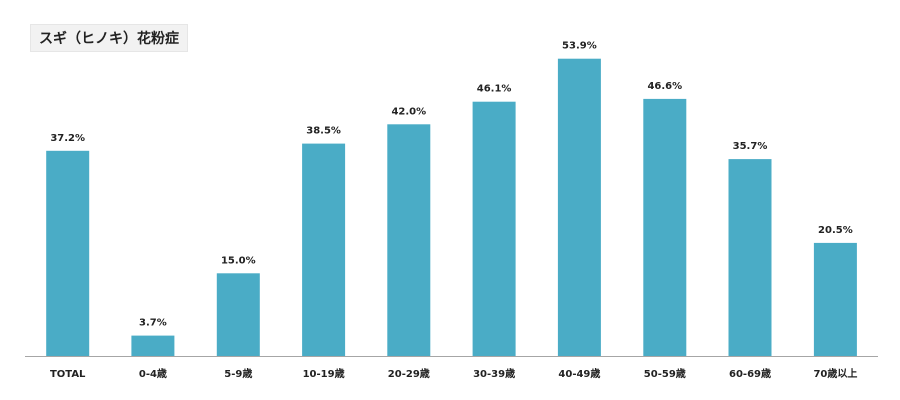 This screenshot has width=900, height=400. What do you see at coordinates (153, 323) in the screenshot?
I see `data-label-1: 3.7%` at bounding box center [153, 323].